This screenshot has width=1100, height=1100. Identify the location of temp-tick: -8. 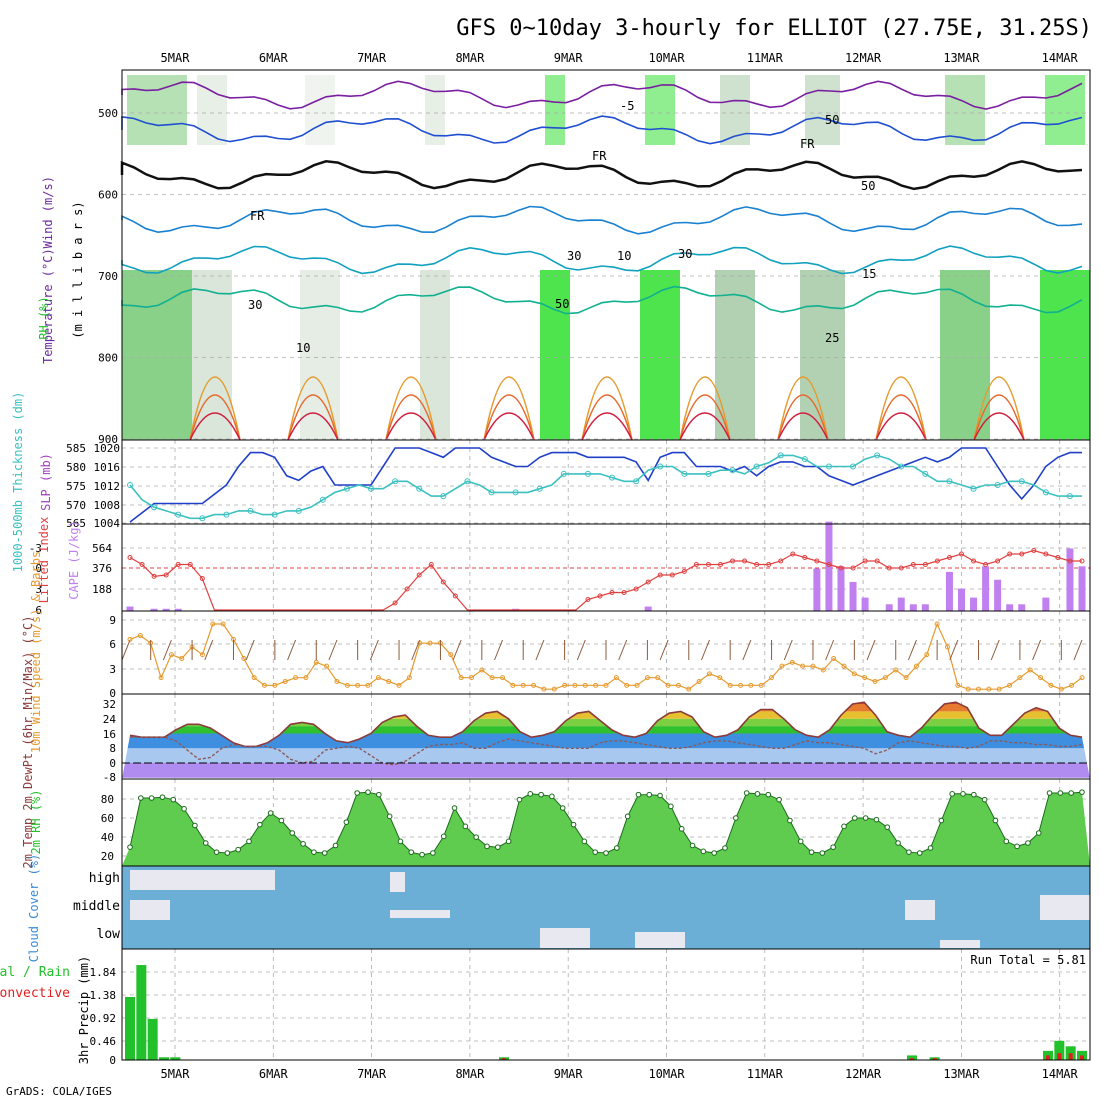
(109, 777).